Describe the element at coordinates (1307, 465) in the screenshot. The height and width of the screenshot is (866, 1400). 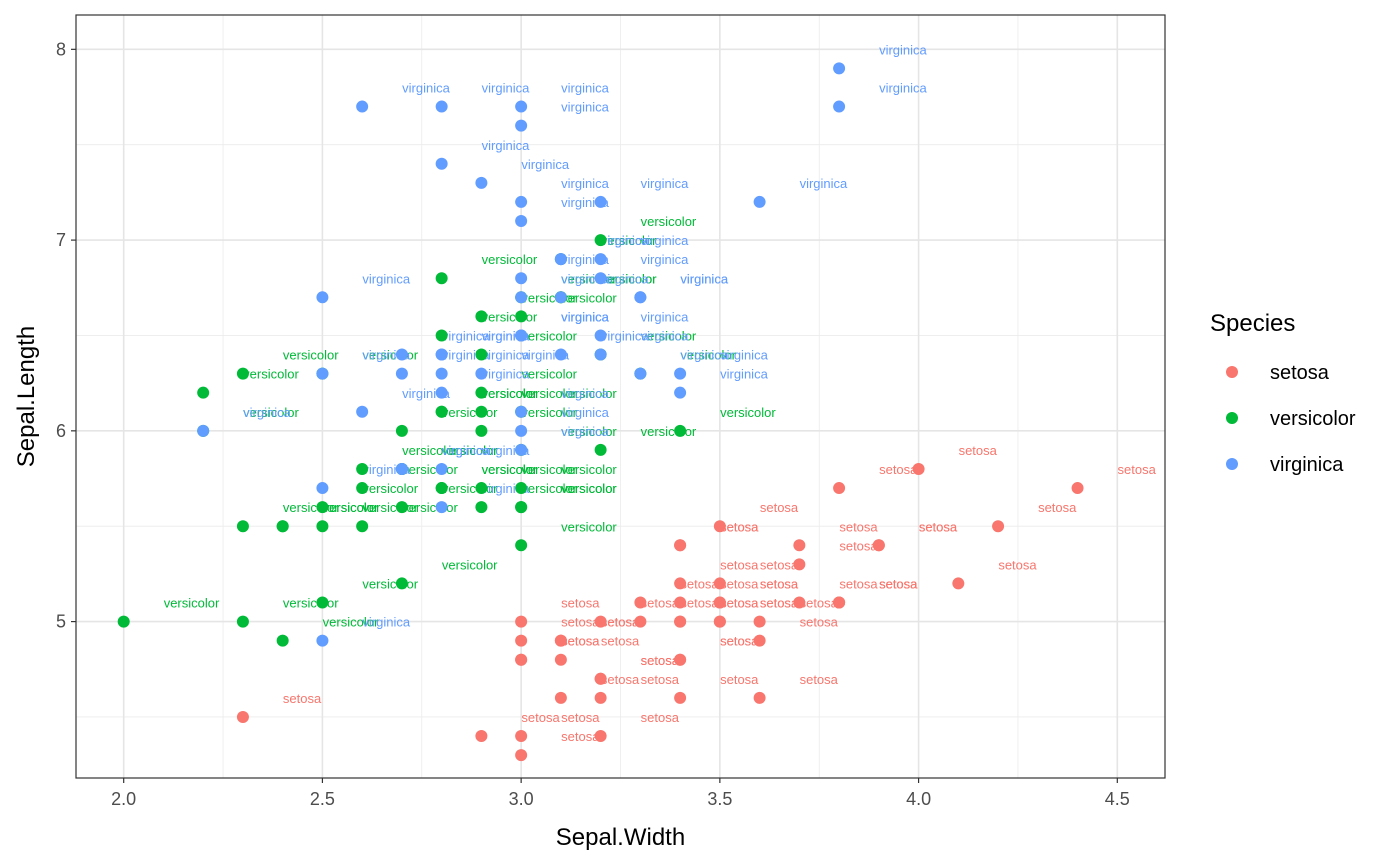
I see `legend-label-virginica: virginica` at that location.